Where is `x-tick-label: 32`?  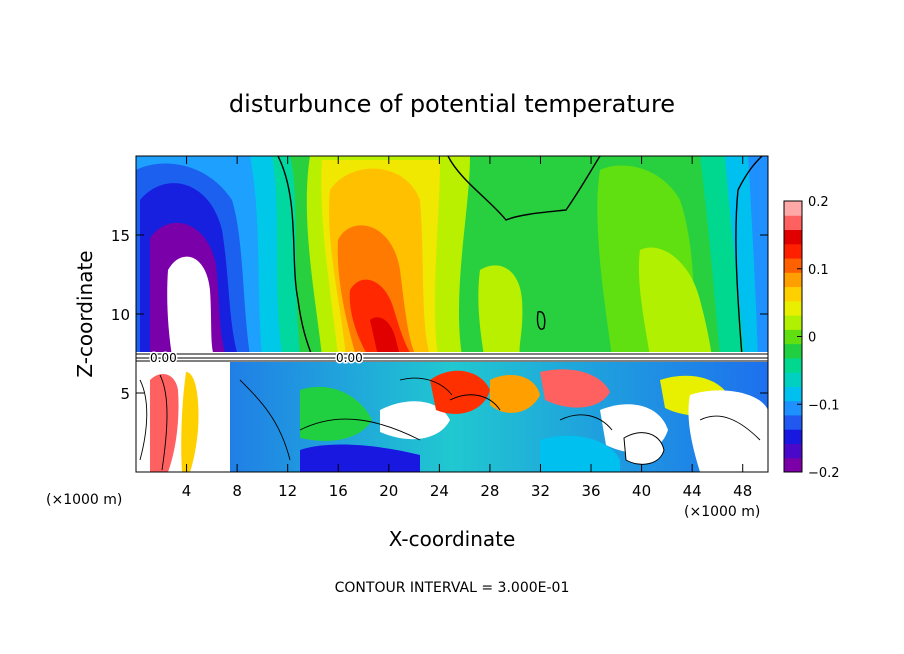 x-tick-label: 32 is located at coordinates (540, 491).